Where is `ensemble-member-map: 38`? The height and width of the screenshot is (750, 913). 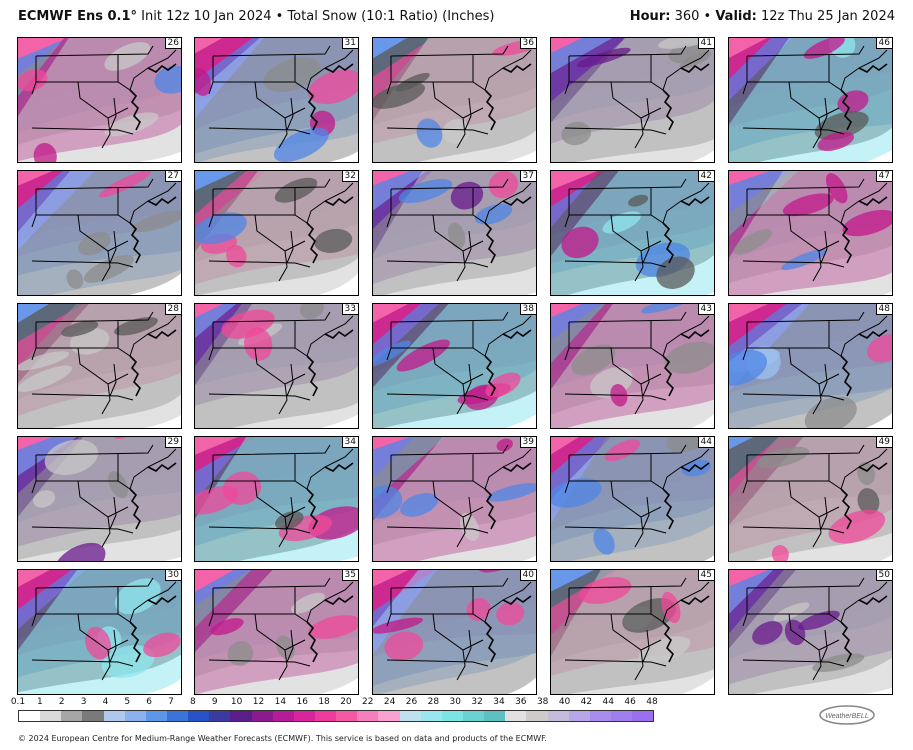
ensemble-member-map: 38 is located at coordinates (454, 366).